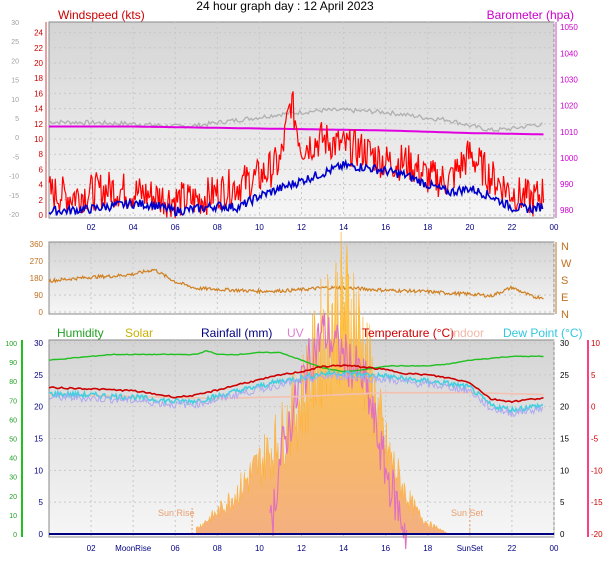 Image resolution: width=608 pixels, height=566 pixels. Describe the element at coordinates (554, 227) in the screenshot. I see `wind-x-tick: 00` at that location.